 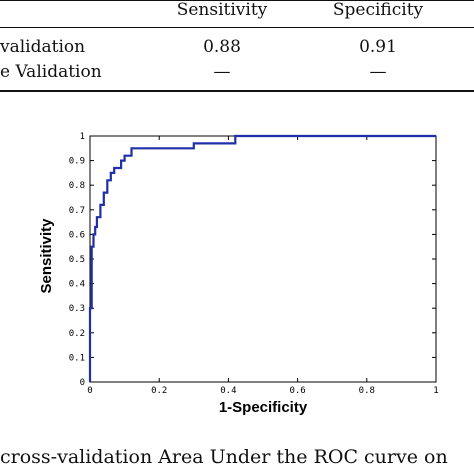 What do you see at coordinates (263, 407) in the screenshot?
I see `x-axis-label: 1-Specificity` at bounding box center [263, 407].